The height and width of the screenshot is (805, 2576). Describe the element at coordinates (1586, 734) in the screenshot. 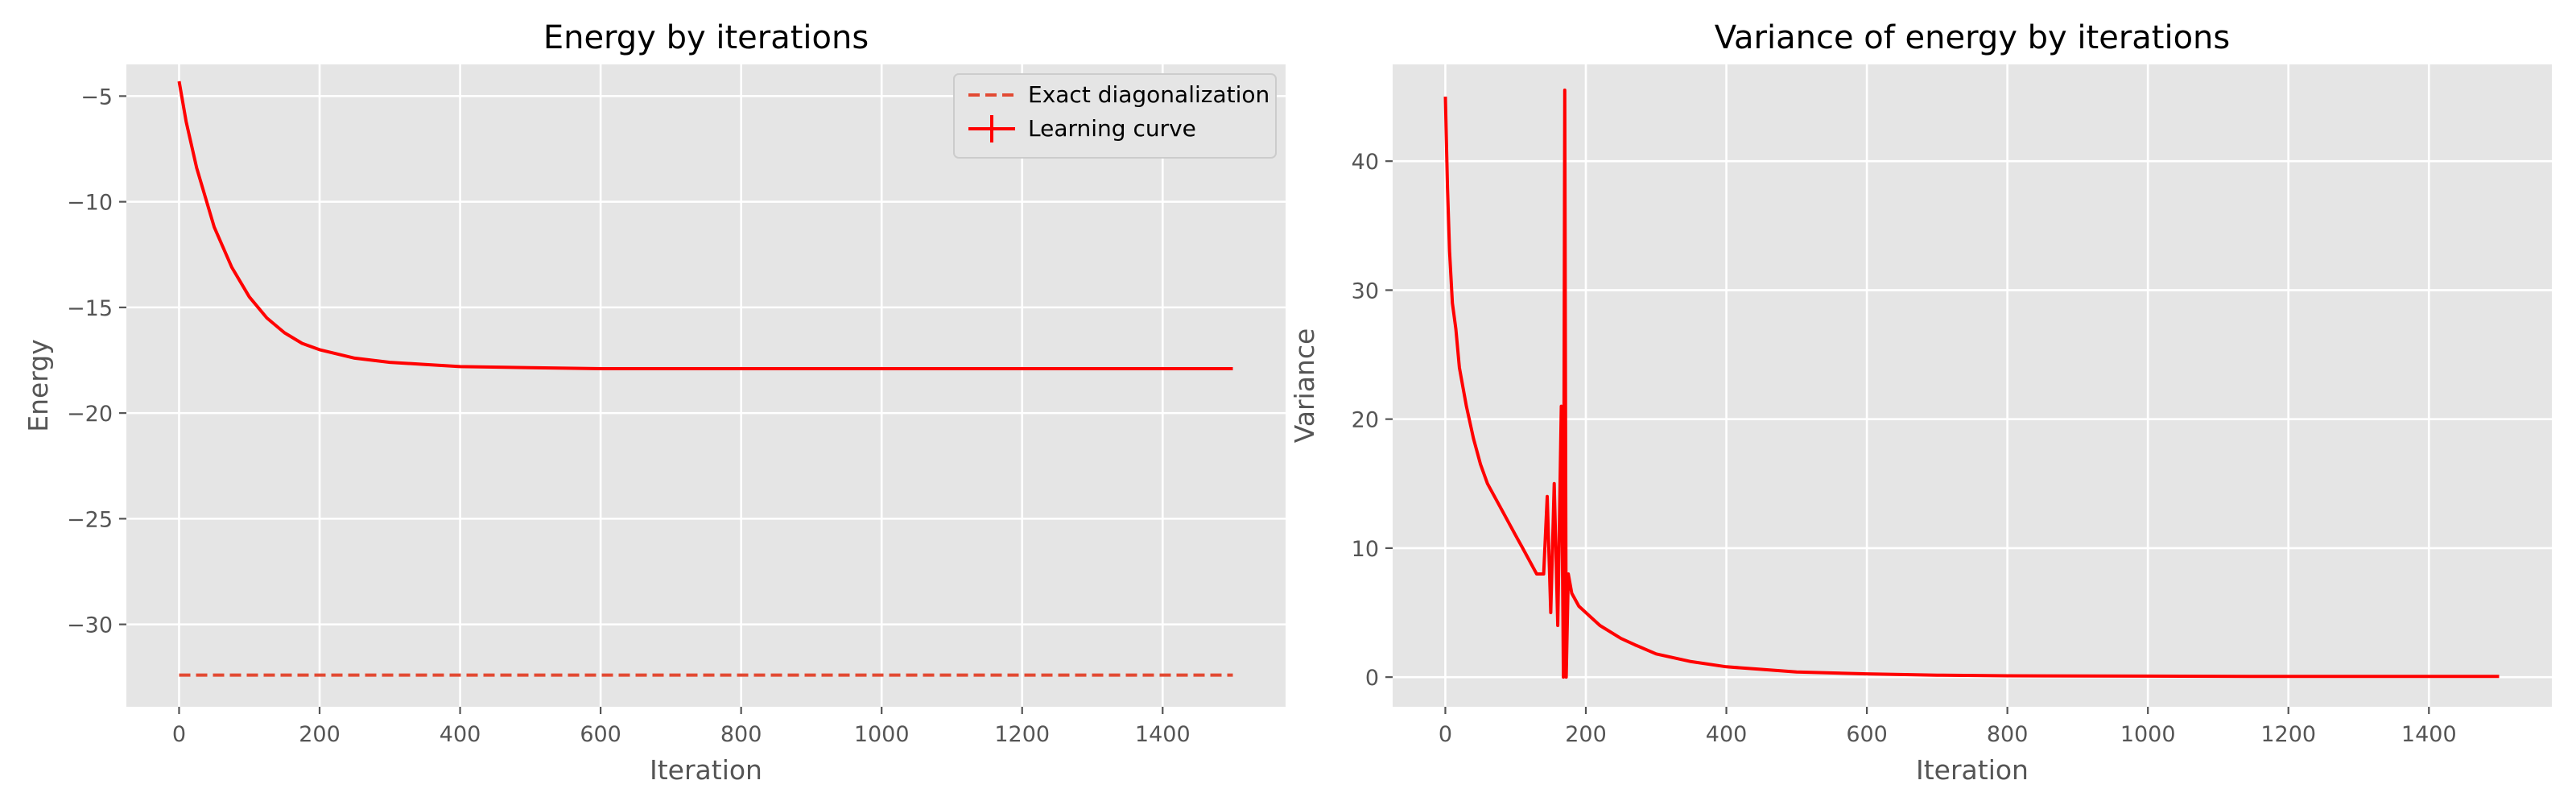

I see `variance-x-tick-label: 200` at that location.